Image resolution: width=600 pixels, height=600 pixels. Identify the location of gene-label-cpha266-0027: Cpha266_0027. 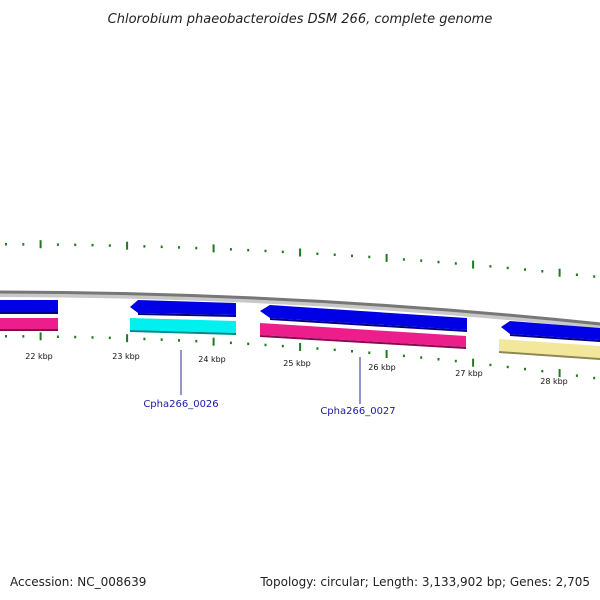
(357, 411).